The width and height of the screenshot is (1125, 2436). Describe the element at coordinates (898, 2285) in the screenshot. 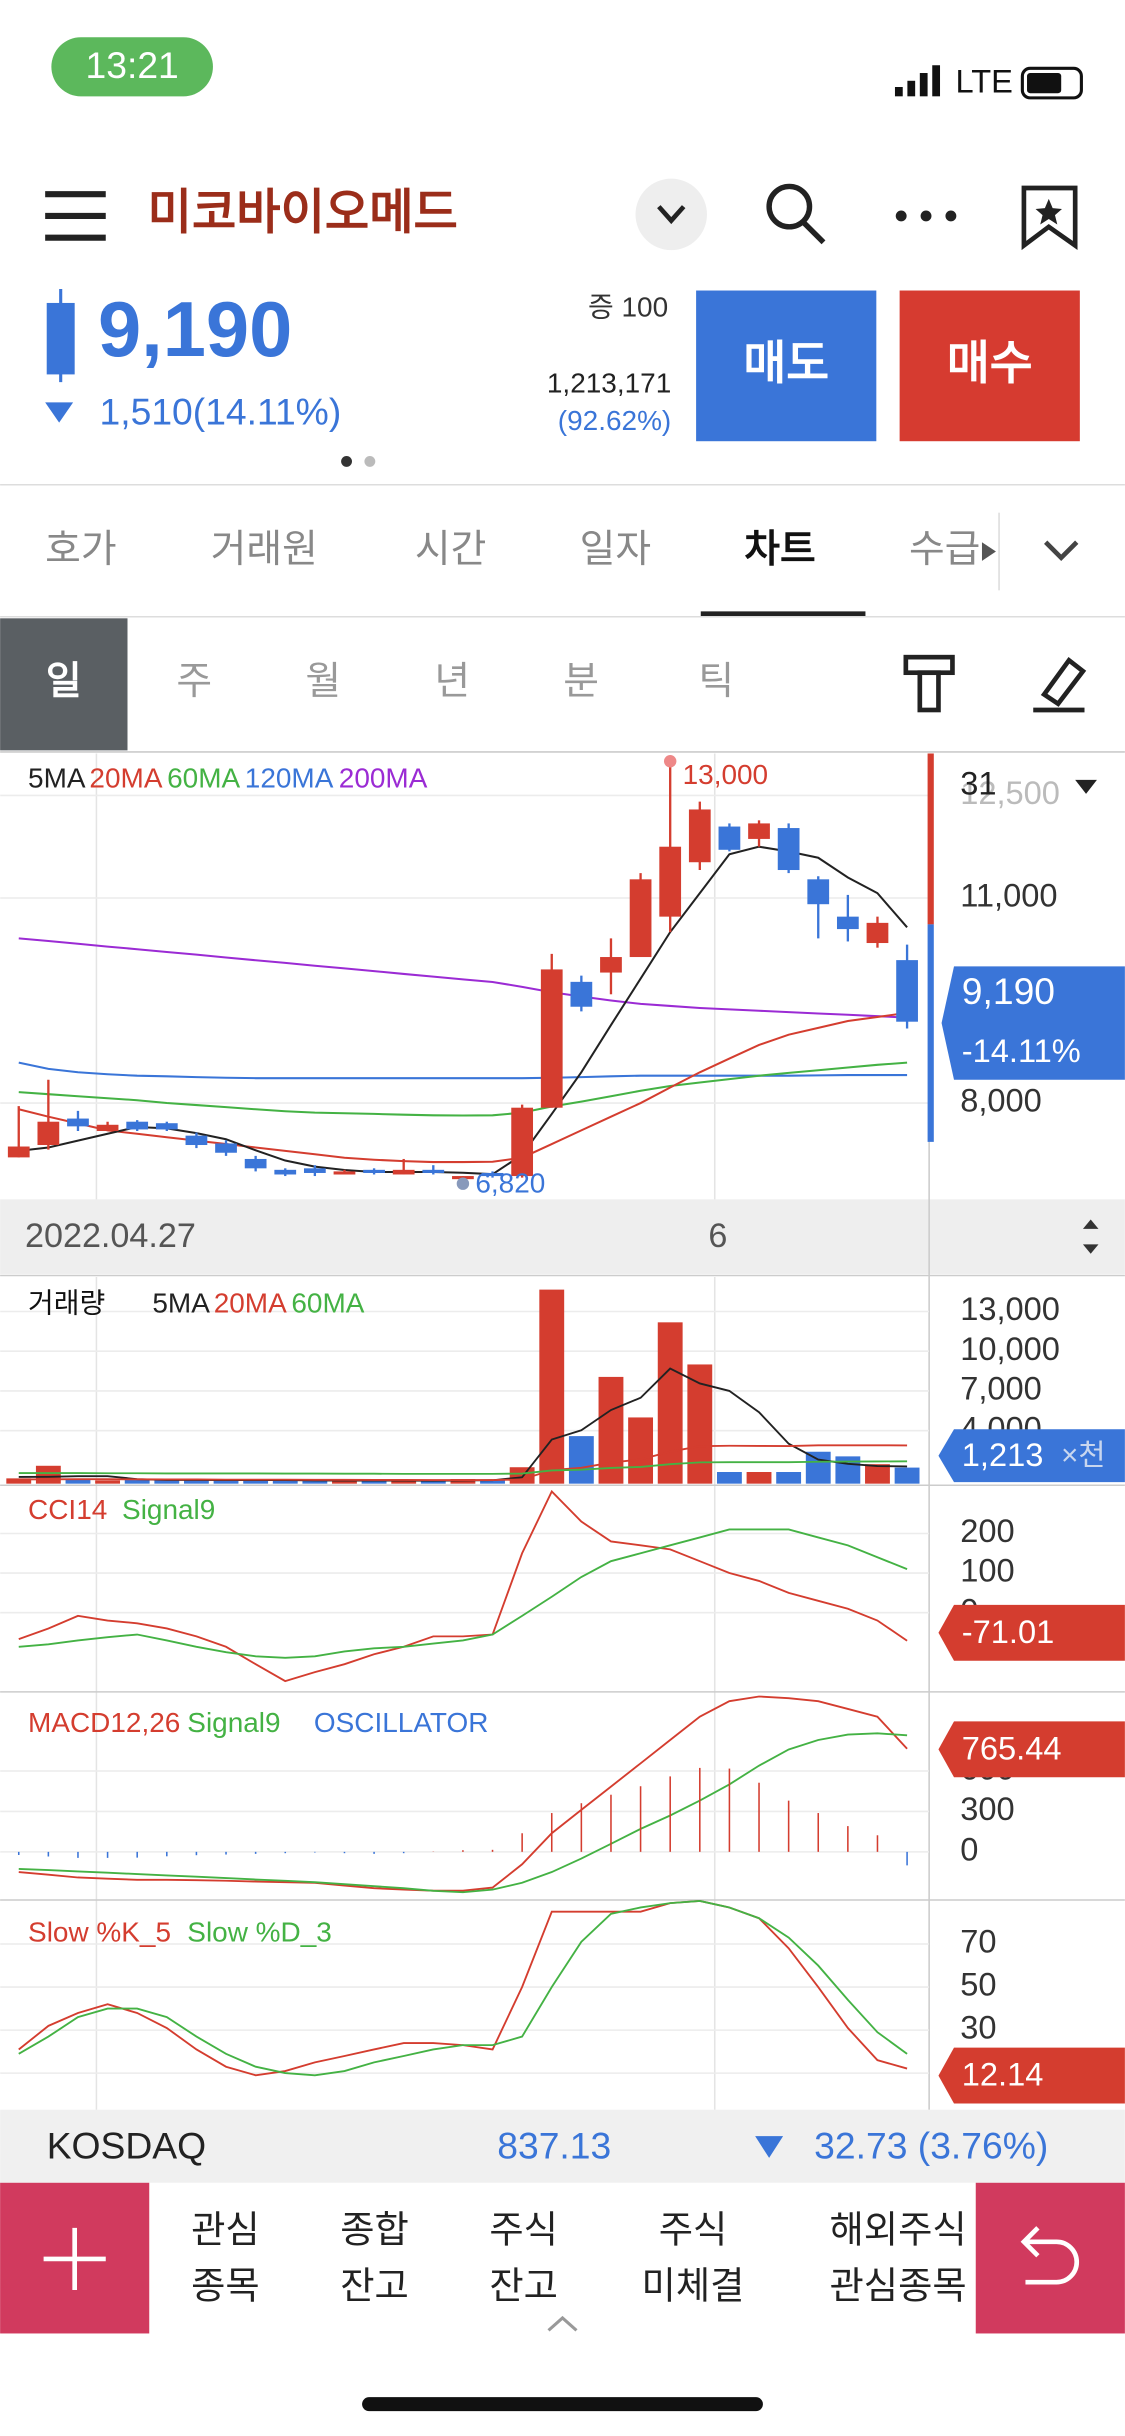

I see `nav-item: 관심종목` at that location.